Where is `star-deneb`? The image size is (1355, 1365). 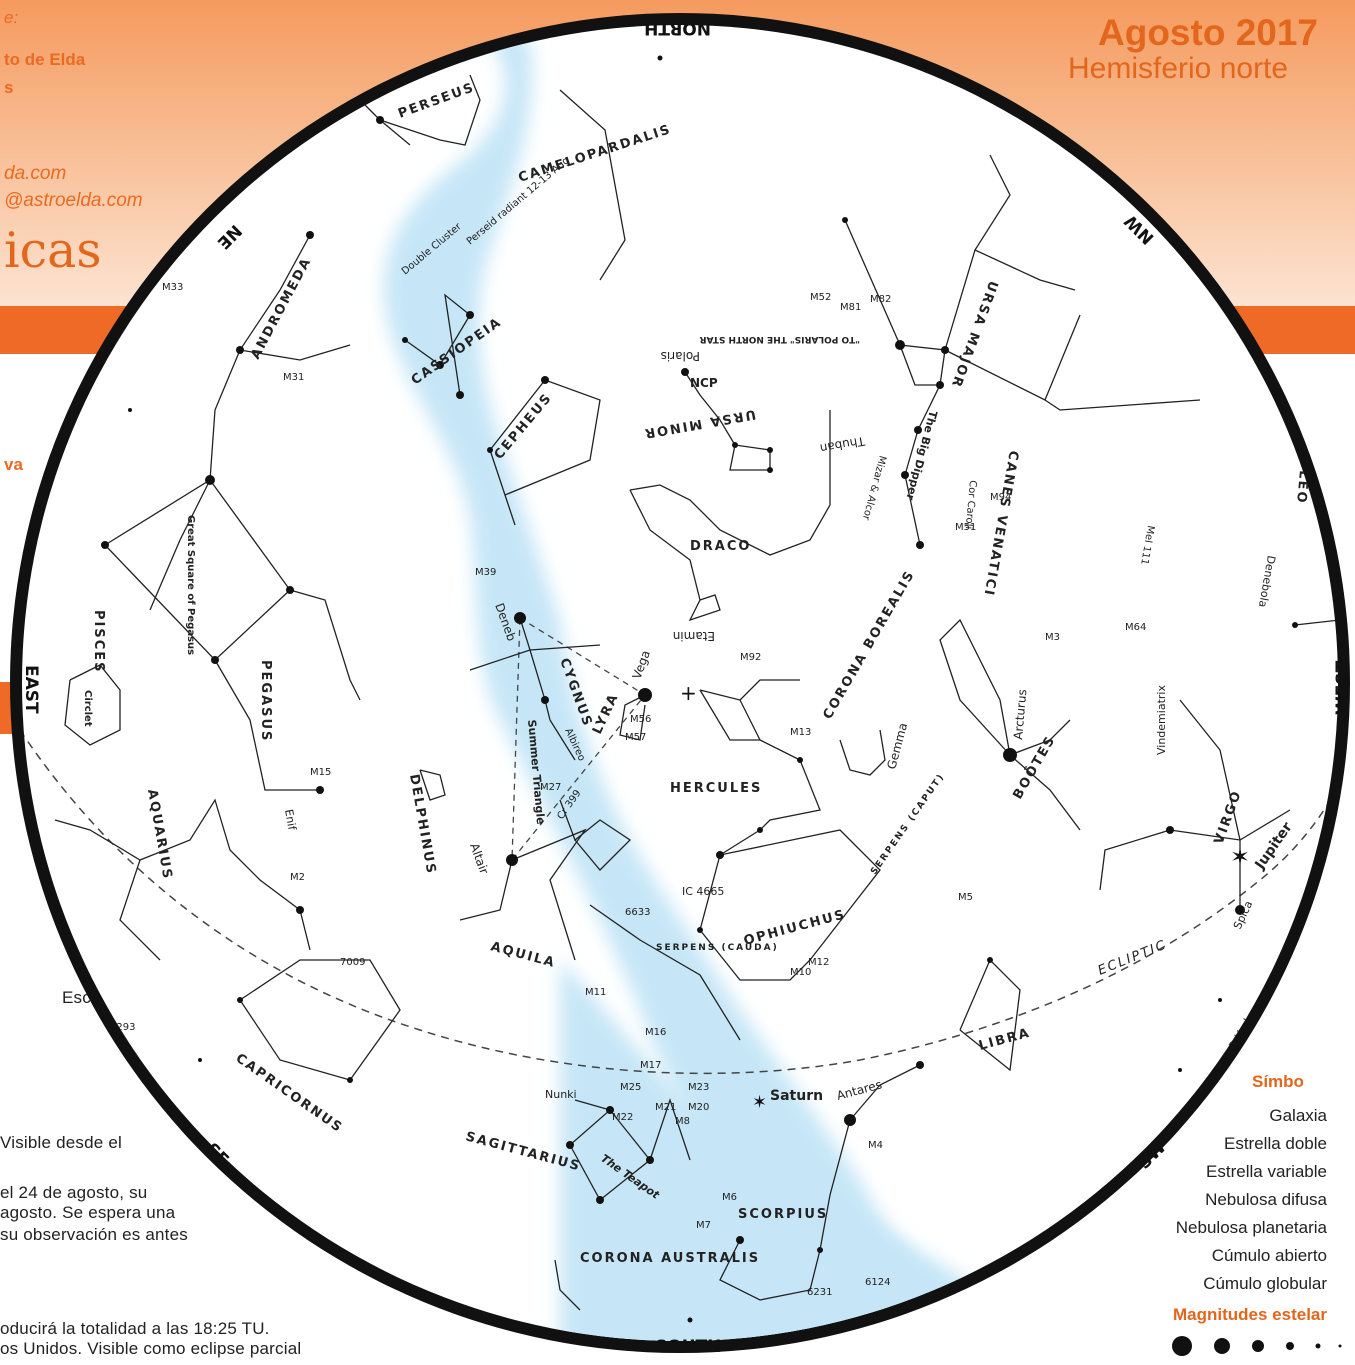
star-deneb is located at coordinates (520, 618).